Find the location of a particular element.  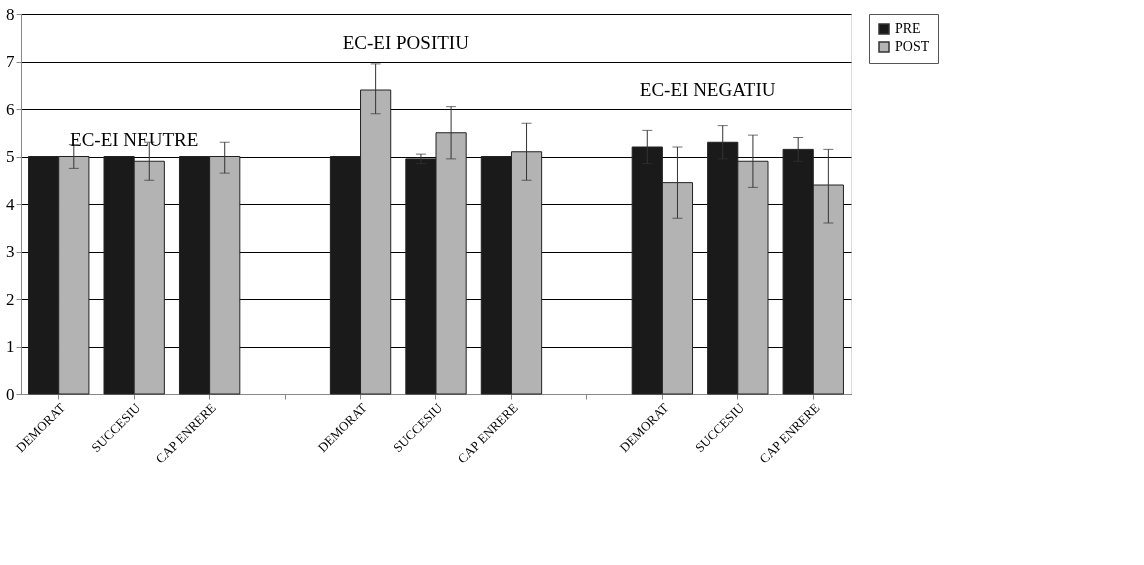

y-tick-label: 3 is located at coordinates (10, 251).